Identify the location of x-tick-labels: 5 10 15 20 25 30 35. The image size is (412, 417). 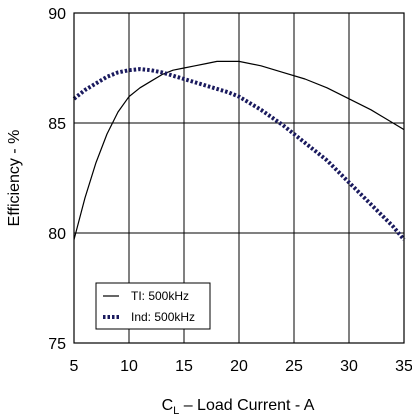
(241, 366).